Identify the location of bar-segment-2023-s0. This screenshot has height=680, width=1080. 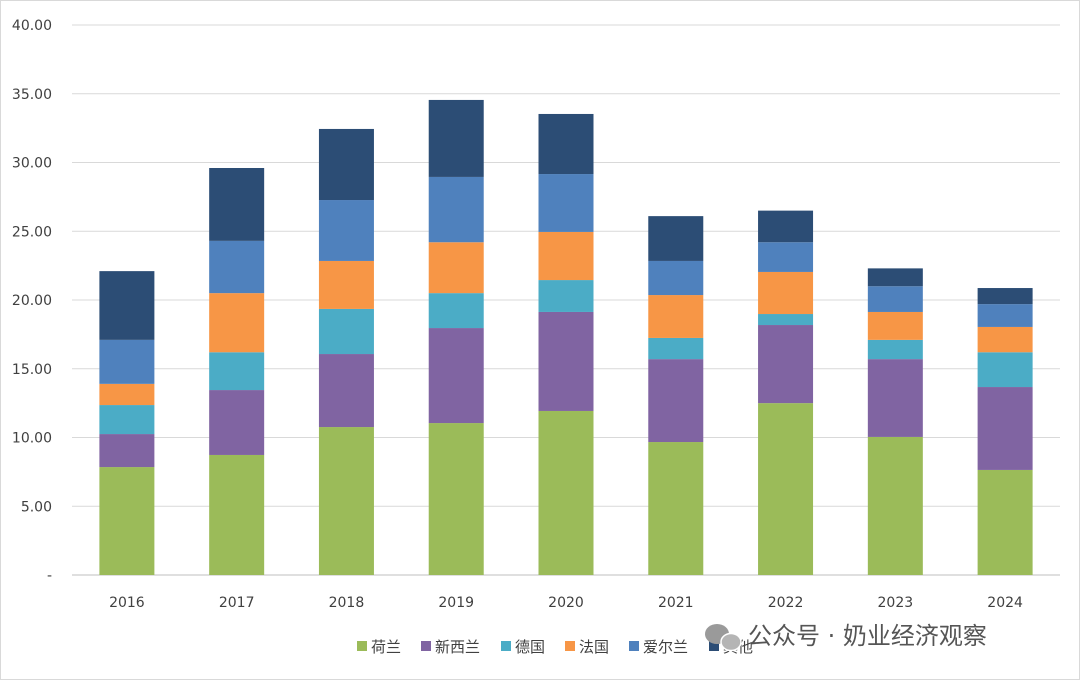
(895, 505).